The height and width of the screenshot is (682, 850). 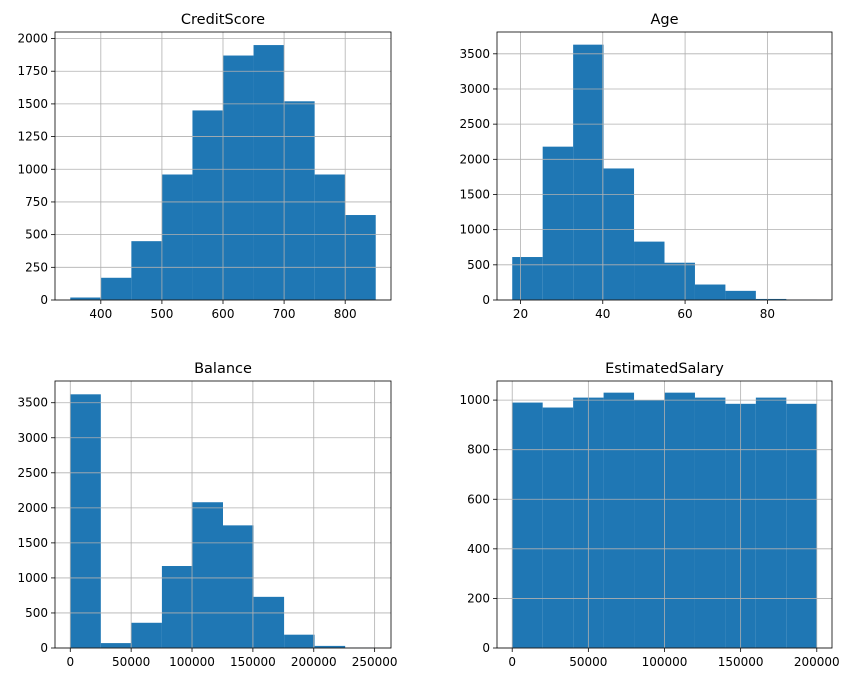 I want to click on x-tick-label: 800, so click(x=345, y=314).